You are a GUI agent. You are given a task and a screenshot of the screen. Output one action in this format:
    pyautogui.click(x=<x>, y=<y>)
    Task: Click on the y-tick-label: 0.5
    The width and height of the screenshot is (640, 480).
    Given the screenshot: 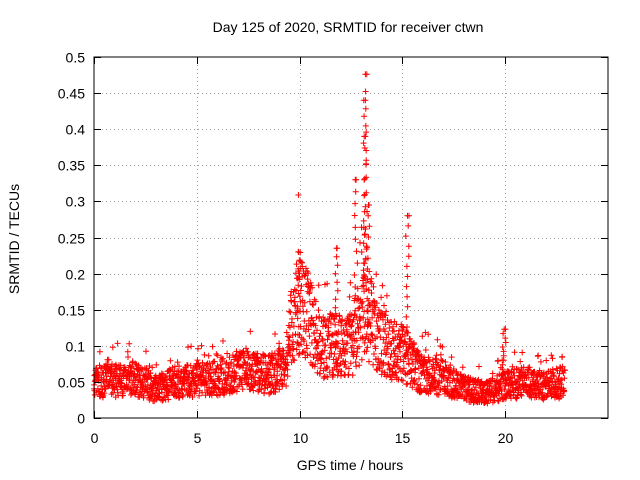 What is the action you would take?
    pyautogui.click(x=76, y=58)
    